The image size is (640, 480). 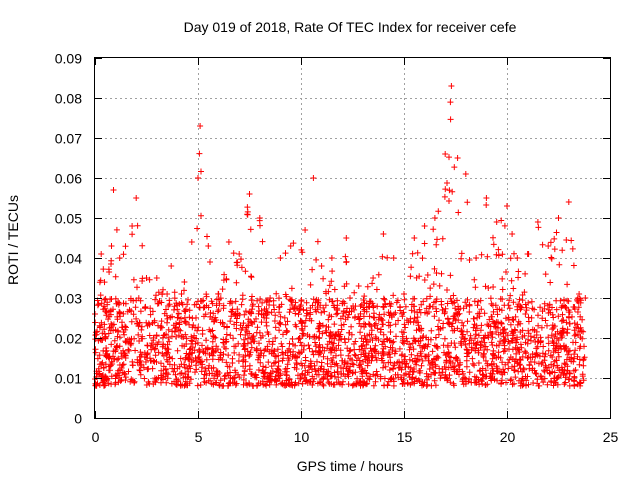 What do you see at coordinates (355, 437) in the screenshot?
I see `x-tick-labels: 0 5 10 15 20 25` at bounding box center [355, 437].